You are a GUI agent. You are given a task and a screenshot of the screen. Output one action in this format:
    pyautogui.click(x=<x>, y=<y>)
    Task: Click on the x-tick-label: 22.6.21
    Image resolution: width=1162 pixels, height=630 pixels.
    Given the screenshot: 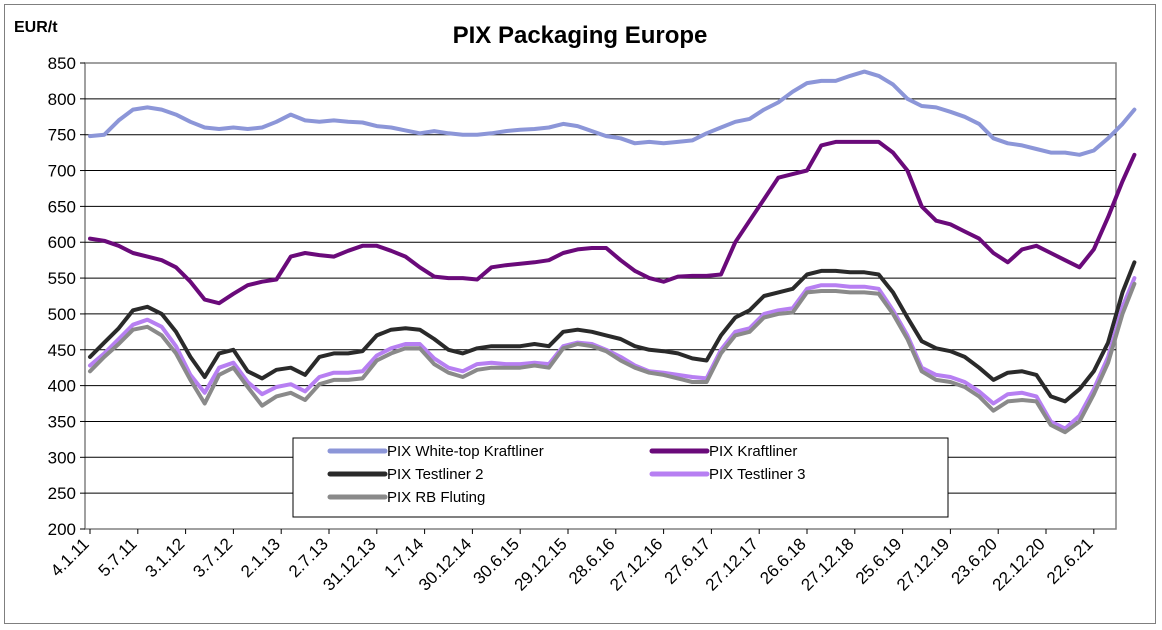 What is the action you would take?
    pyautogui.click(x=1070, y=561)
    